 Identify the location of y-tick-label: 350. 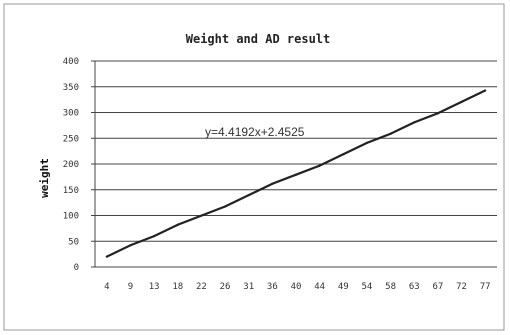
(71, 88).